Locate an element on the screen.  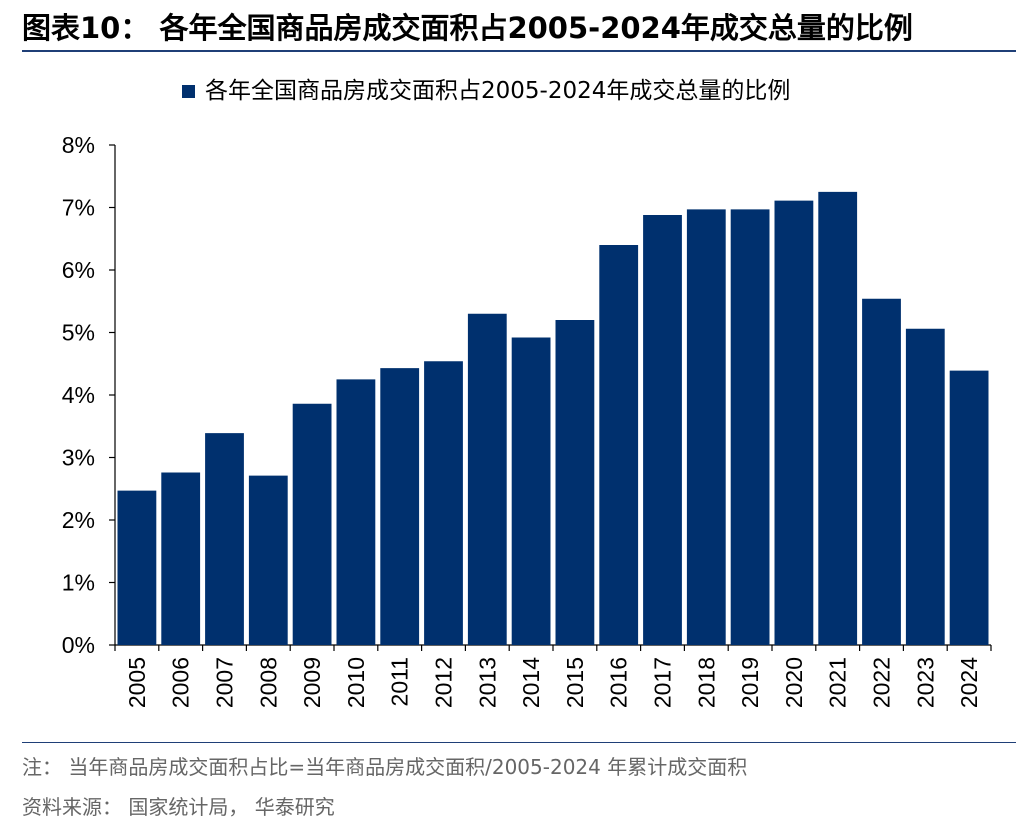
figure-title: 图表10： 各年全国商品房成交面积占2005-2024年成交总量的比例 is located at coordinates (467, 28).